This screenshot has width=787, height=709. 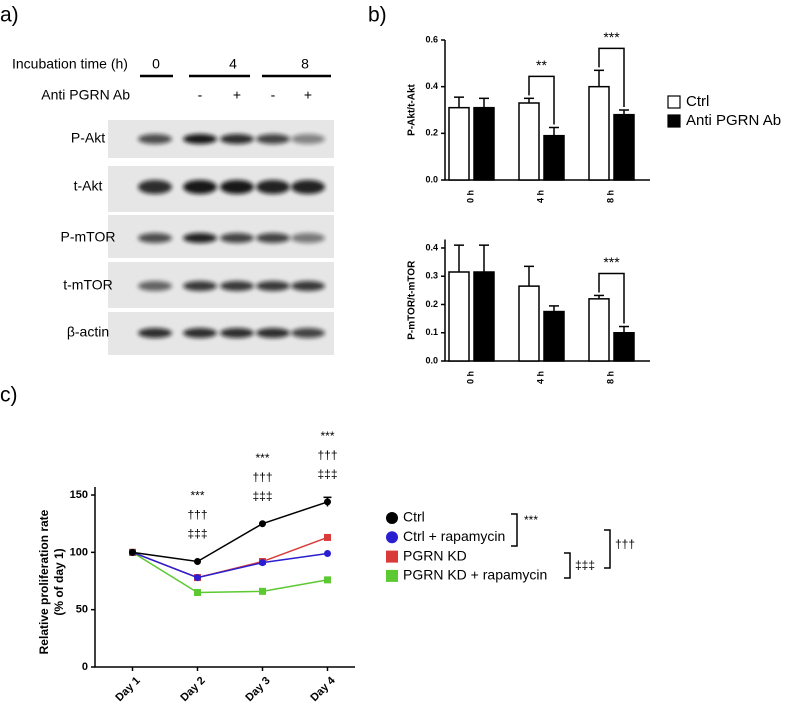 What do you see at coordinates (585, 565) in the screenshot?
I see `bracket-label: ‡‡‡` at bounding box center [585, 565].